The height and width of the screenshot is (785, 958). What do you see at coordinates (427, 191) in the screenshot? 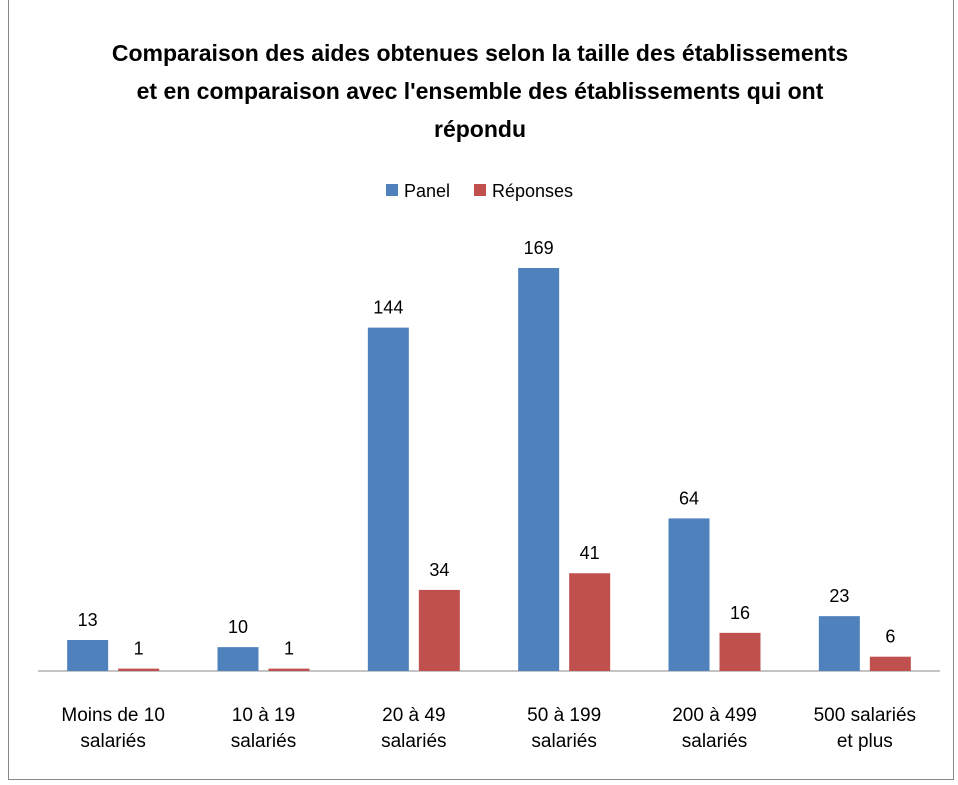
I see `legend-label: Panel` at bounding box center [427, 191].